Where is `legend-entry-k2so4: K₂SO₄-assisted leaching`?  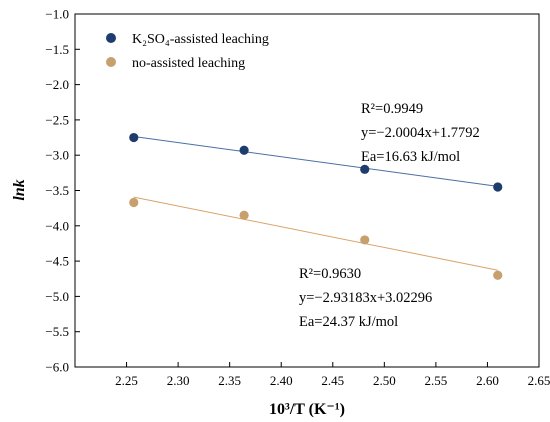 legend-entry-k2so4: K₂SO₄-assisted leaching is located at coordinates (187, 39).